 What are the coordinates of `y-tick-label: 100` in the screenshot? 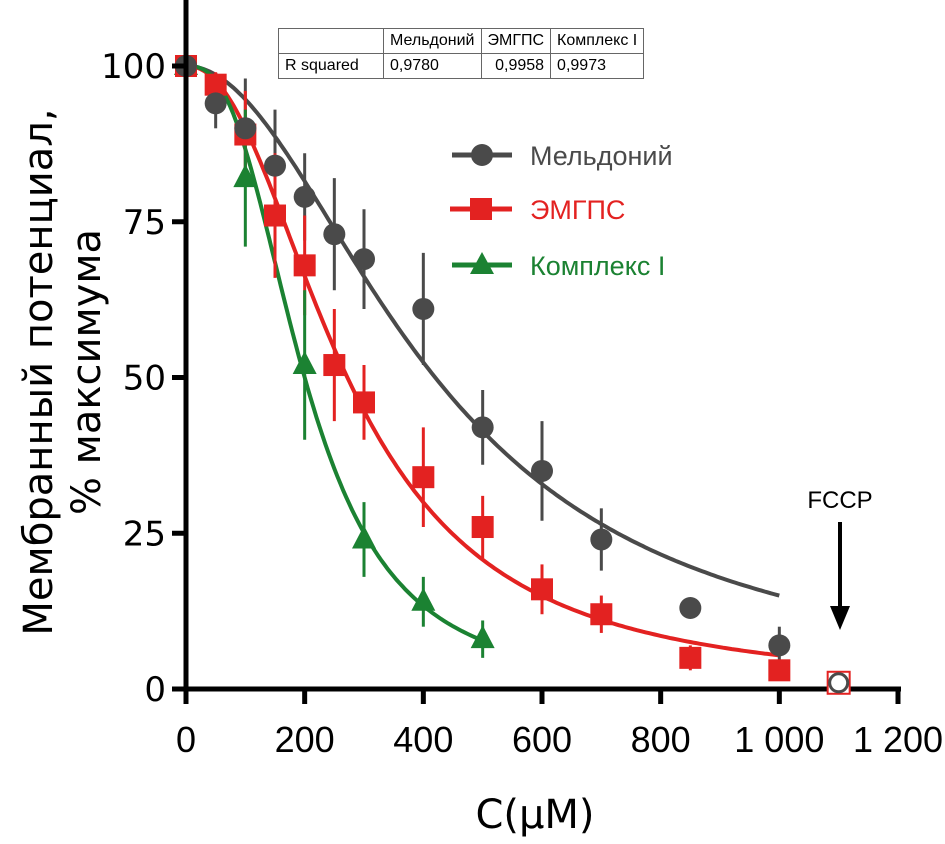 It's located at (133, 67).